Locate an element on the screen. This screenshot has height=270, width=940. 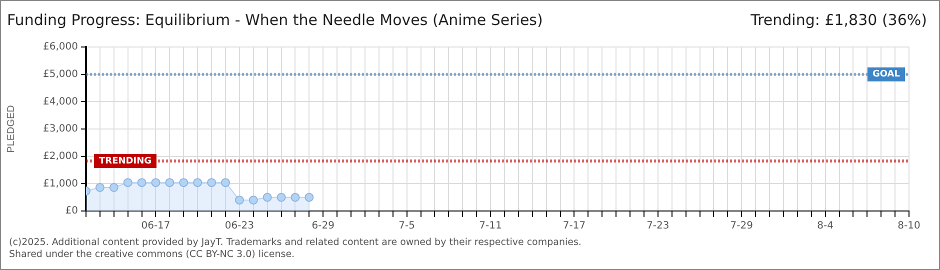
x-tick-label: 7-29 is located at coordinates (741, 226).